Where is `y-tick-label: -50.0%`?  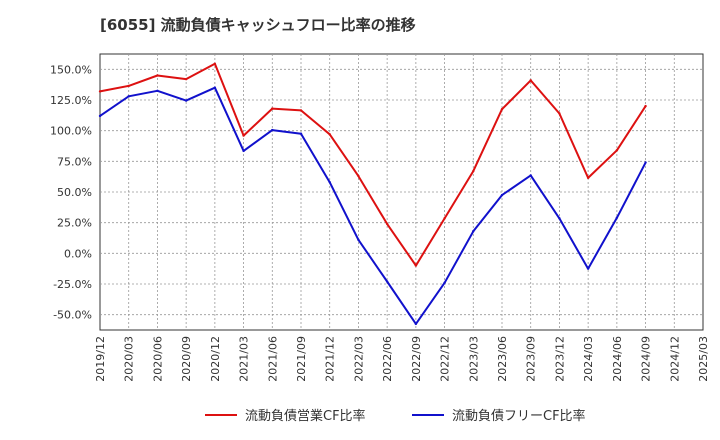
y-tick-label: -50.0% is located at coordinates (72, 315).